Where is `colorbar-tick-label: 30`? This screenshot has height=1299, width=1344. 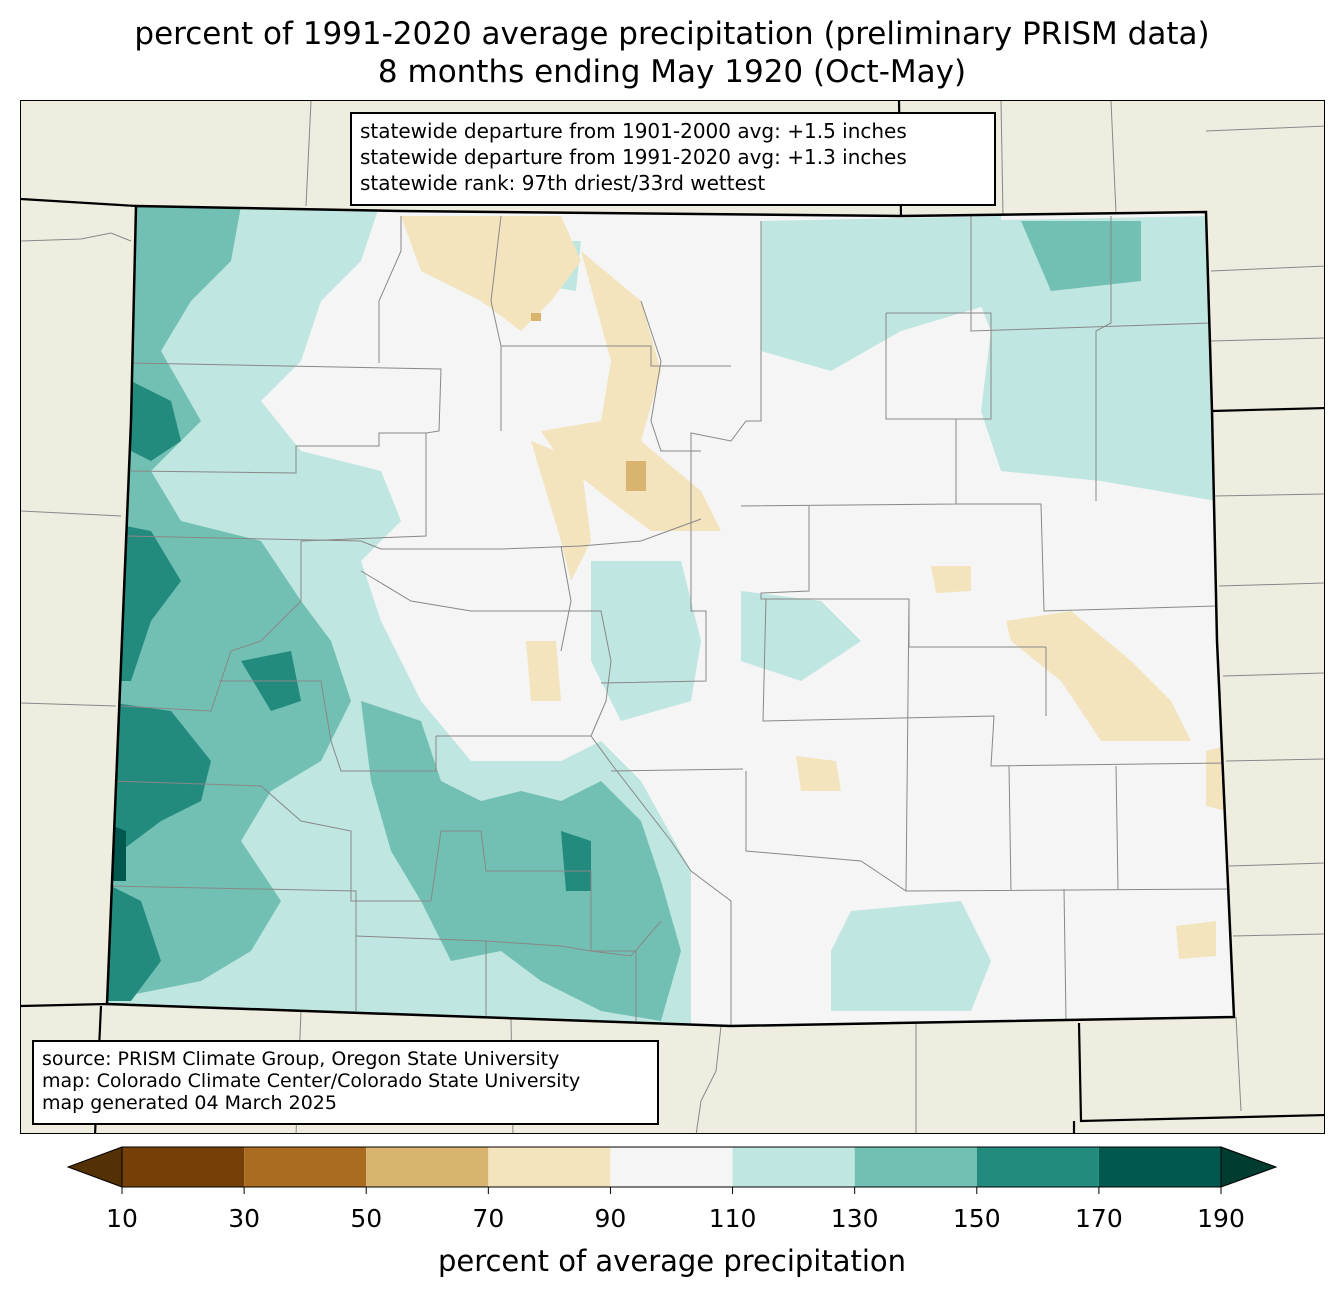
colorbar-tick-label: 30 is located at coordinates (244, 1218).